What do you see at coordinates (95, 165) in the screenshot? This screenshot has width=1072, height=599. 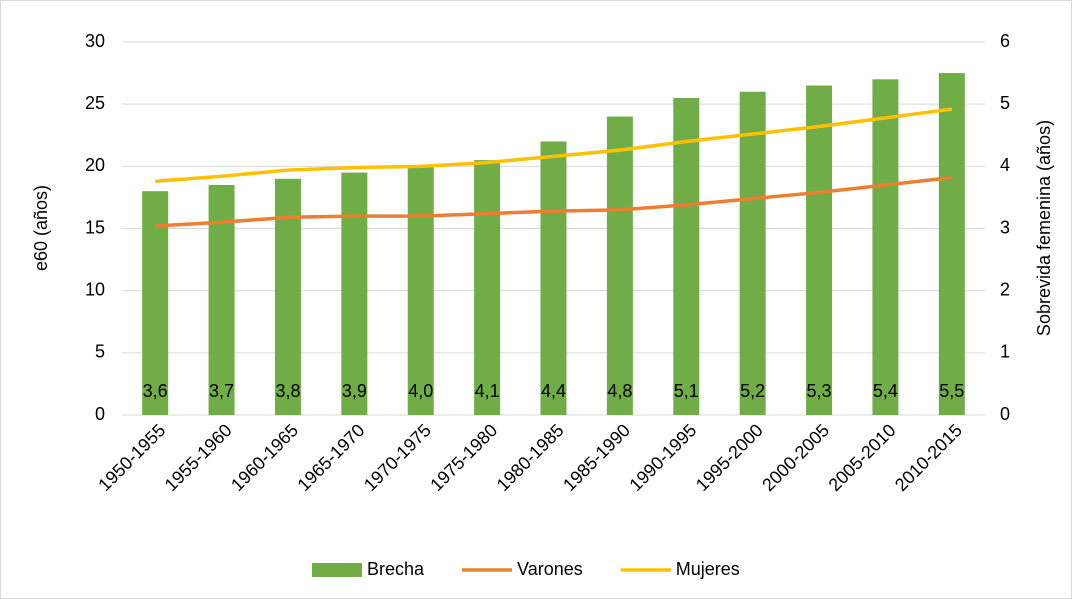 I see `y-tick-label: 20` at bounding box center [95, 165].